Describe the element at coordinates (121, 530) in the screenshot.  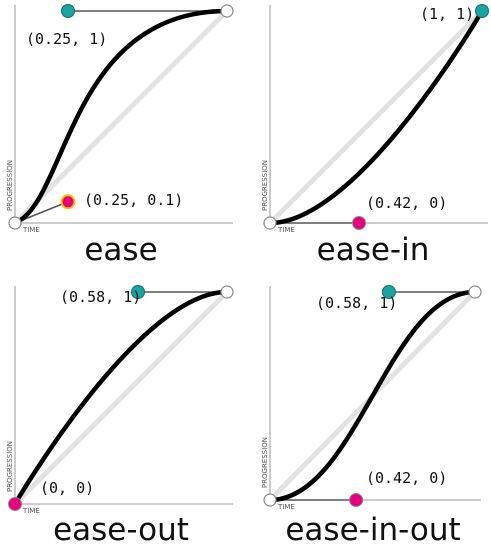
I see `panel-title: ease-out` at that location.